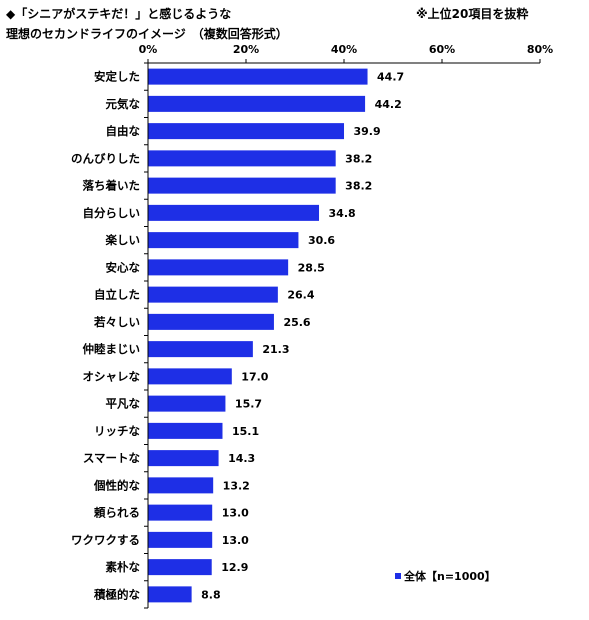 This screenshot has width=589, height=620. I want to click on data-label: 30.6, so click(321, 240).